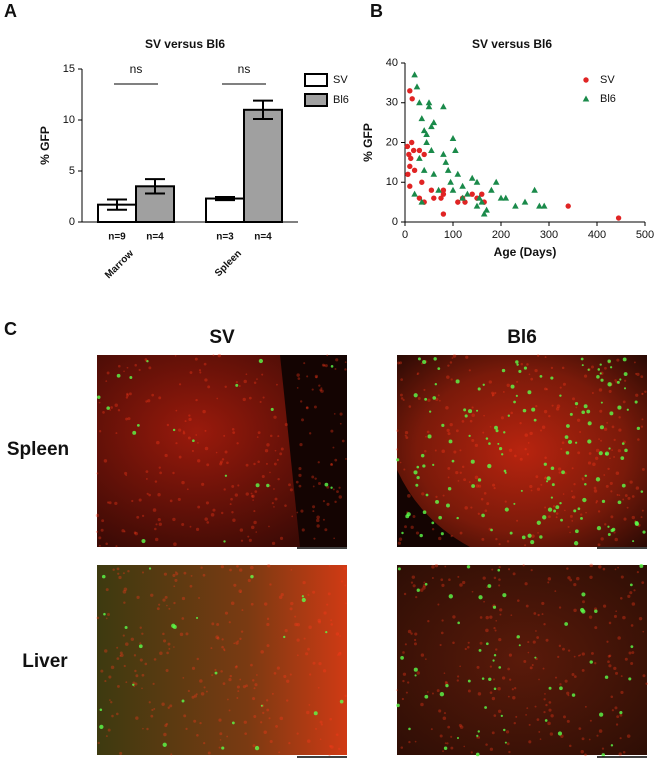 The height and width of the screenshot is (760, 656). Describe the element at coordinates (433, 508) in the screenshot. I see `micrograph-shade` at that location.